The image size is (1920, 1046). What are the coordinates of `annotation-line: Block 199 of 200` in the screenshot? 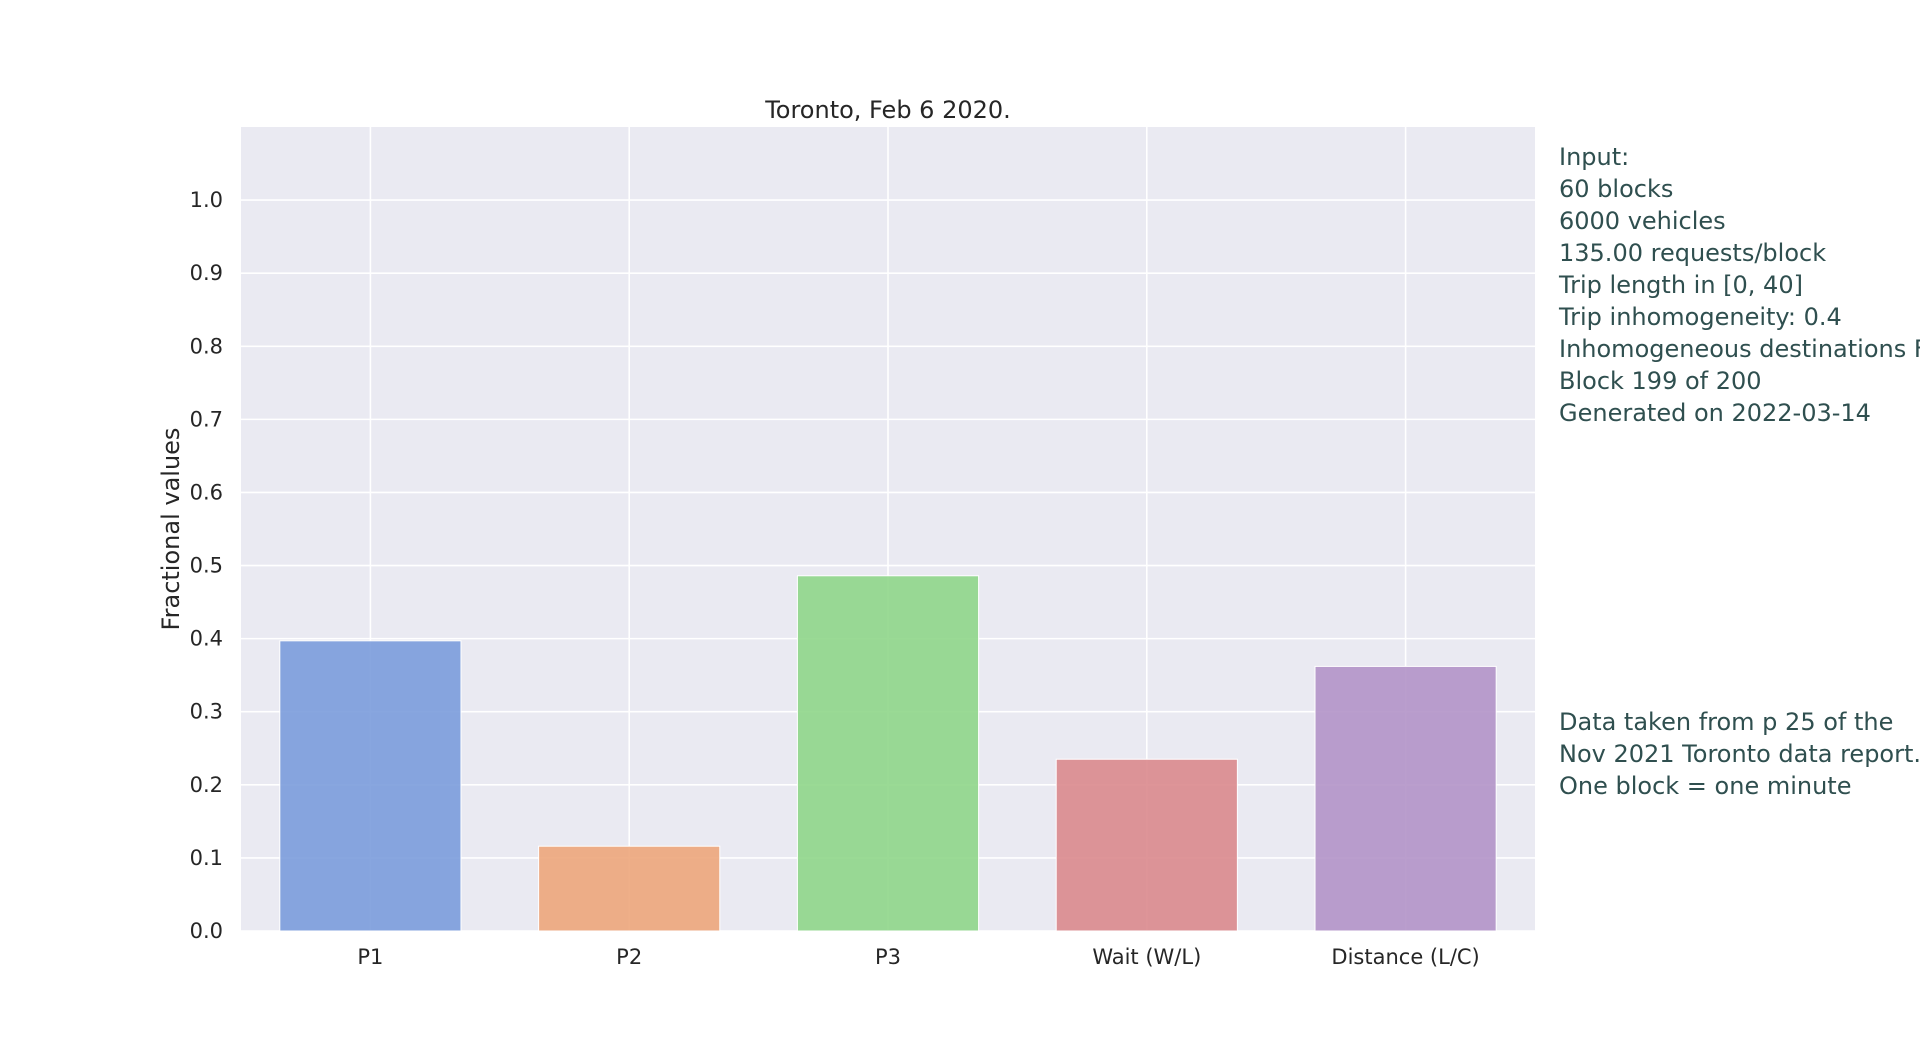 It's located at (1660, 381).